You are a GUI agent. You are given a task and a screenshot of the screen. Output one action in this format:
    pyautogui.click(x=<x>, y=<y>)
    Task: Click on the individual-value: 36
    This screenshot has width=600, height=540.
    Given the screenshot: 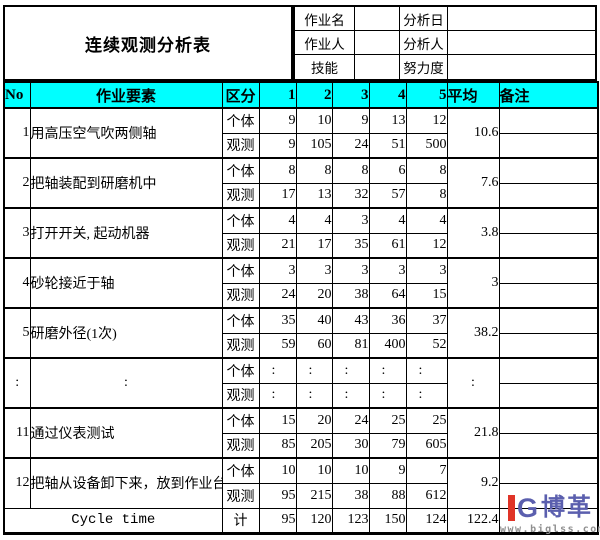 What is the action you would take?
    pyautogui.click(x=387, y=320)
    